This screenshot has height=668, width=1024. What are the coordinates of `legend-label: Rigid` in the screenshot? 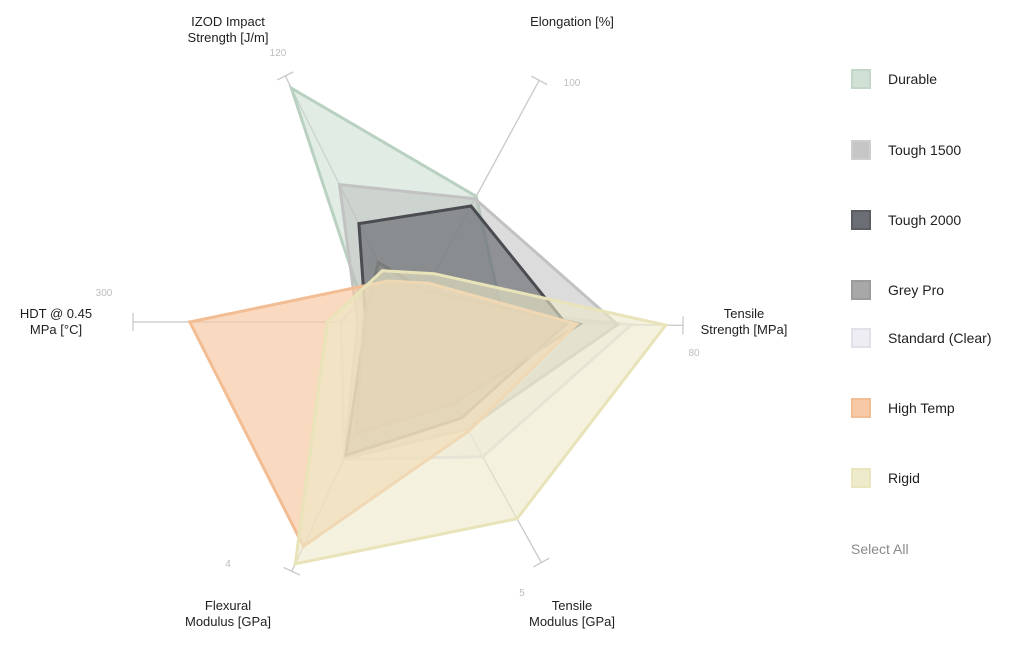 It's located at (904, 478).